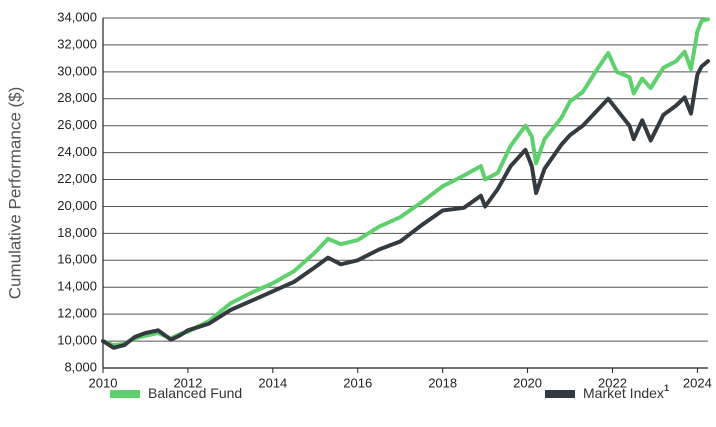  I want to click on x-tick-label: 2012, so click(187, 382).